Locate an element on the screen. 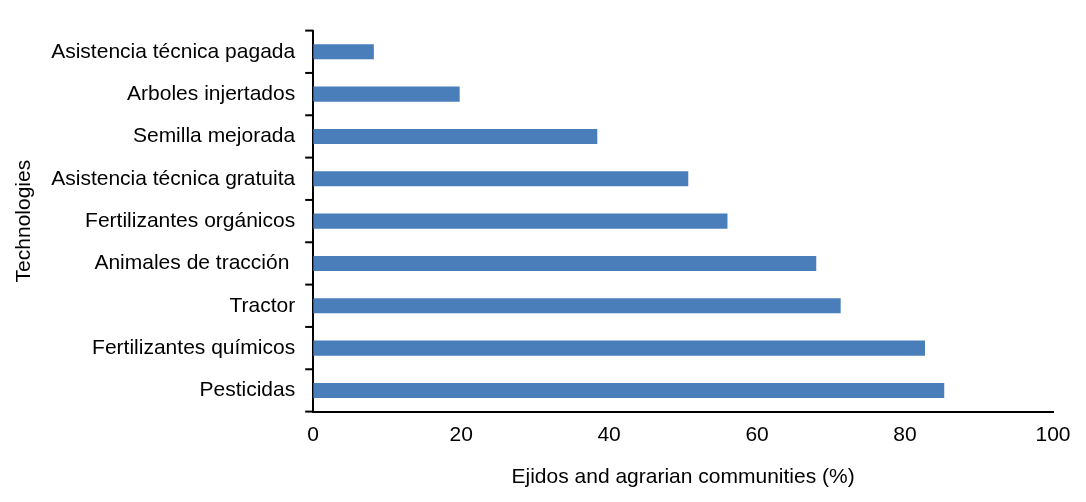 This screenshot has height=502, width=1086. x-axis-title: Ejidos and agrarian communities (%) is located at coordinates (683, 476).